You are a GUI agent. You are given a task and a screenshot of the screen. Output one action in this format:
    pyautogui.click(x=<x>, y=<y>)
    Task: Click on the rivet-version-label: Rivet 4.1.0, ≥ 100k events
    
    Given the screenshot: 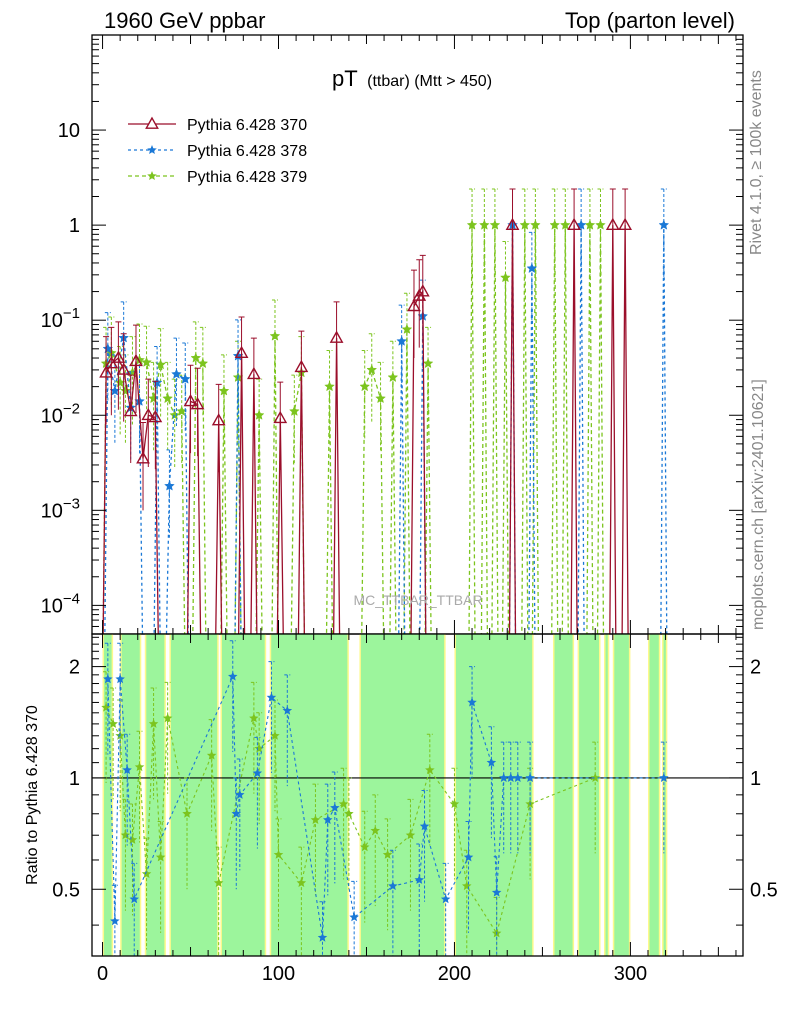 What is the action you would take?
    pyautogui.click(x=756, y=162)
    